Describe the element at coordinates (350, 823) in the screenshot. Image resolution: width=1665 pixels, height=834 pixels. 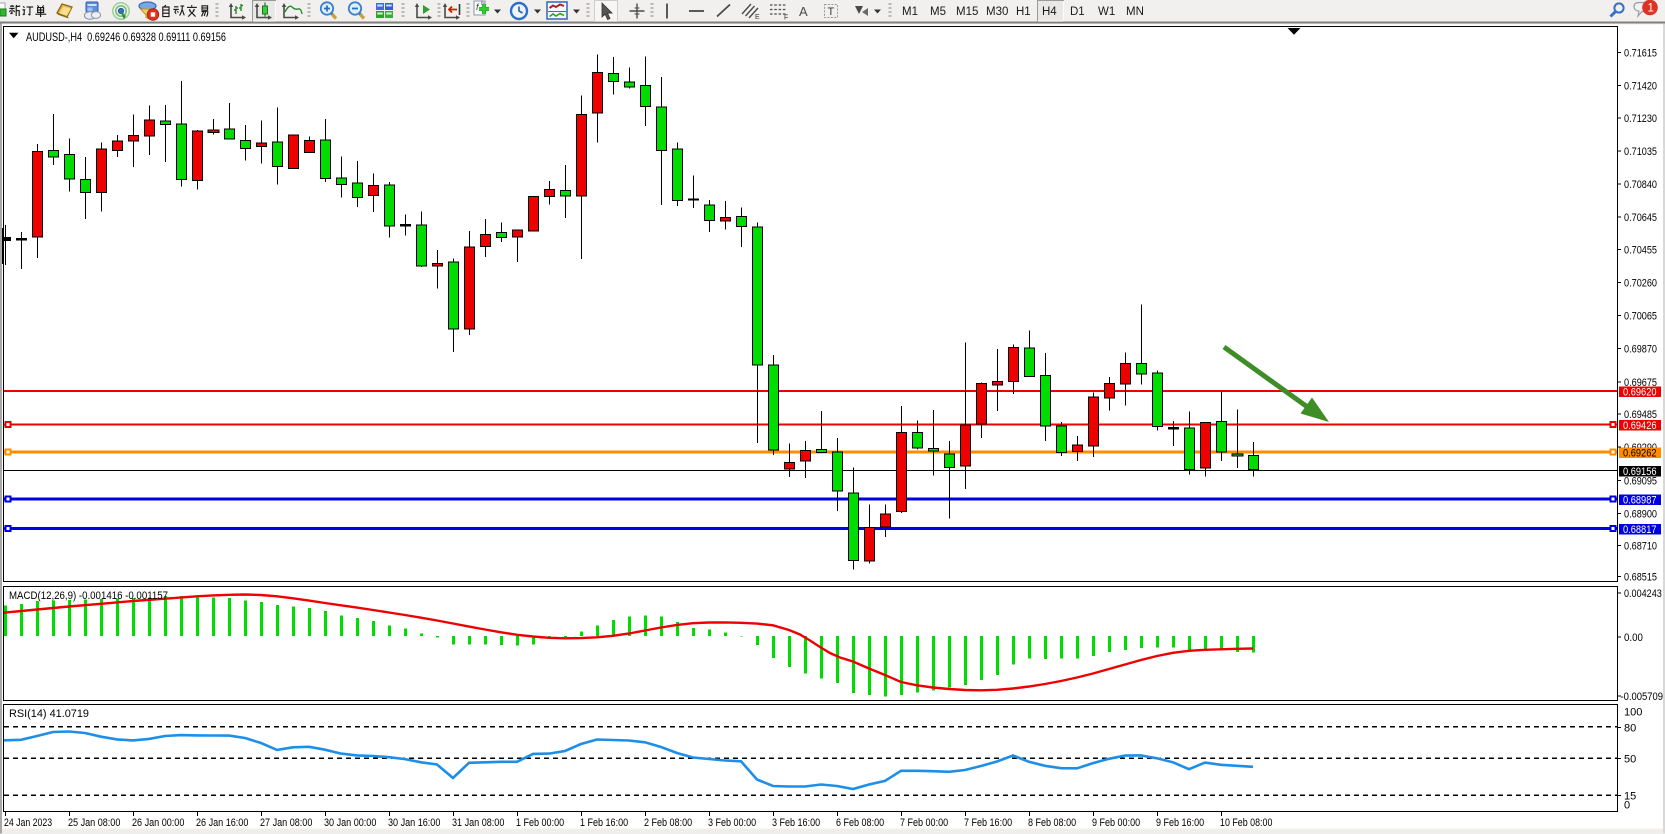
I see `svg-text: 30 Jan 00:00` at that location.